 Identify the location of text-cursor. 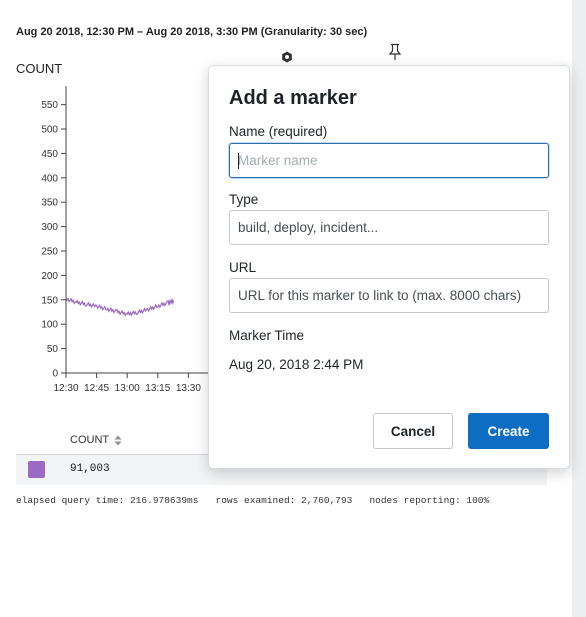
(238, 161).